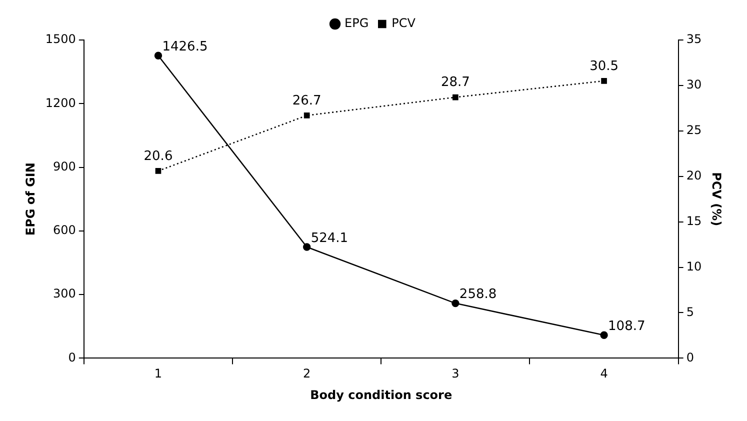 The image size is (747, 421). Describe the element at coordinates (72, 357) in the screenshot. I see `y-tick-label: 0` at that location.